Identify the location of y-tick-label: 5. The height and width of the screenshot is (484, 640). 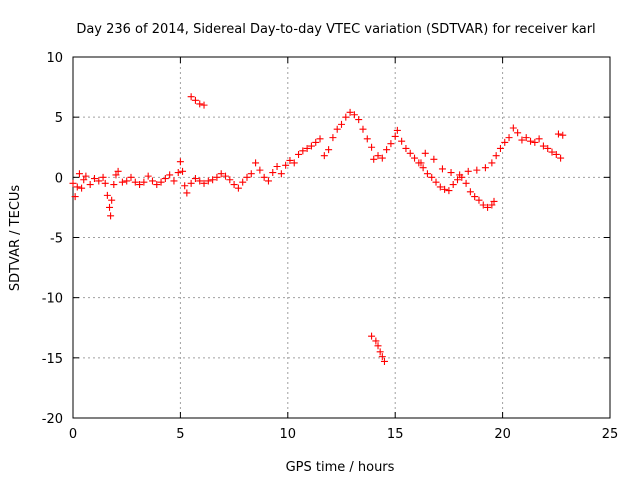
(59, 118).